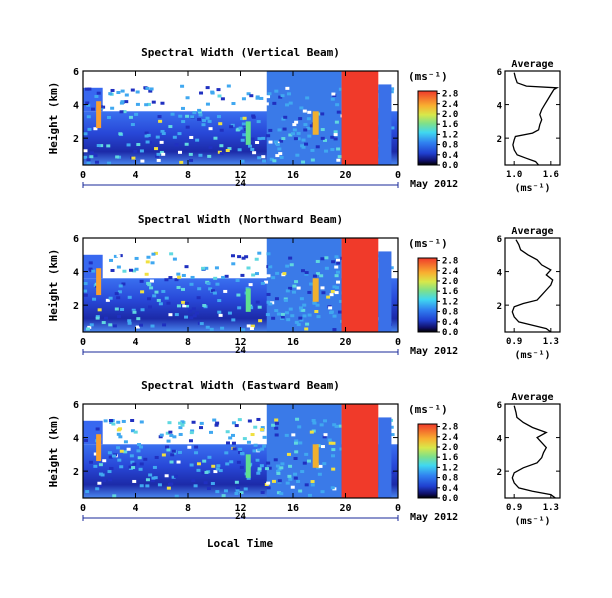 The image size is (612, 598). I want to click on y-tick-label: 6, so click(76, 72).